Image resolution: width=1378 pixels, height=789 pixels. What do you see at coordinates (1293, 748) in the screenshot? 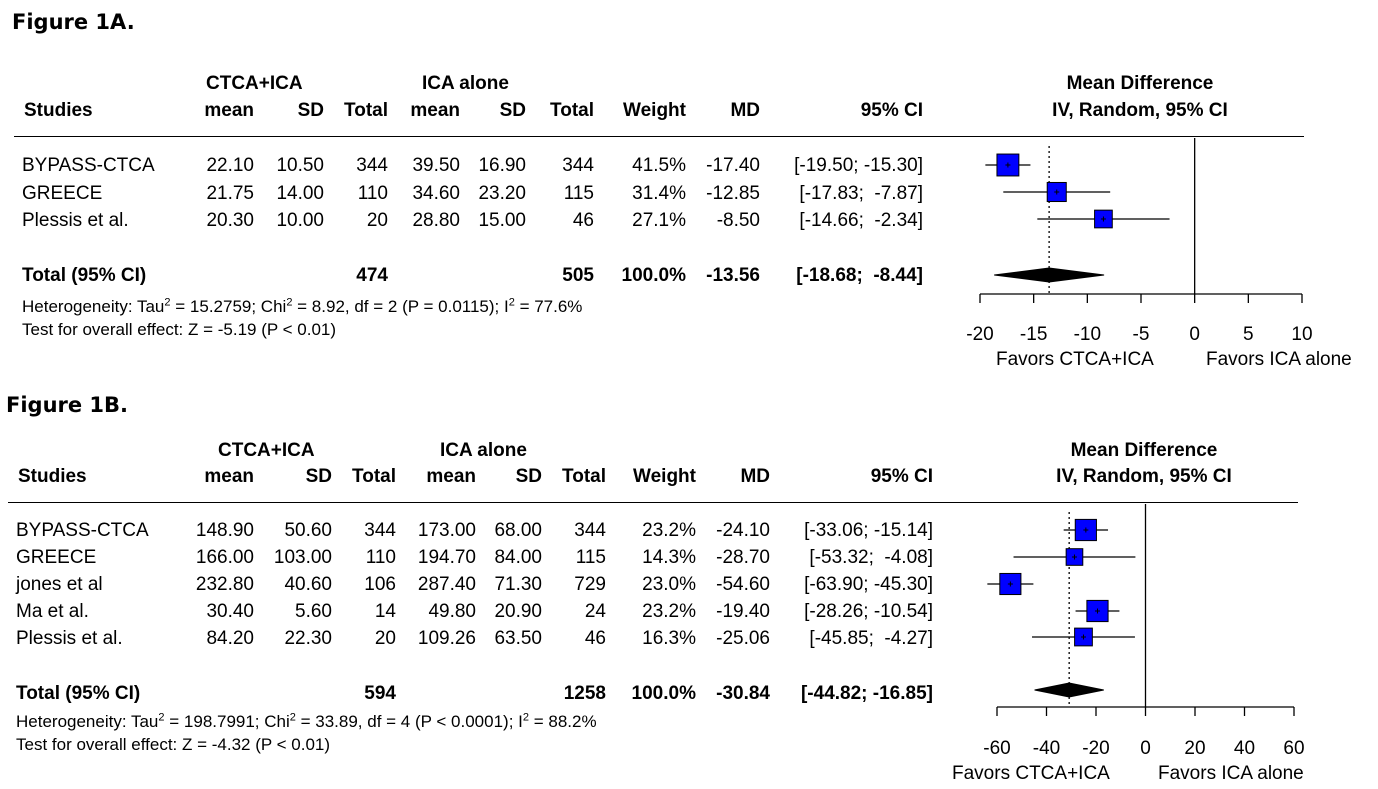
I see `x-tick-label: 60` at bounding box center [1293, 748].